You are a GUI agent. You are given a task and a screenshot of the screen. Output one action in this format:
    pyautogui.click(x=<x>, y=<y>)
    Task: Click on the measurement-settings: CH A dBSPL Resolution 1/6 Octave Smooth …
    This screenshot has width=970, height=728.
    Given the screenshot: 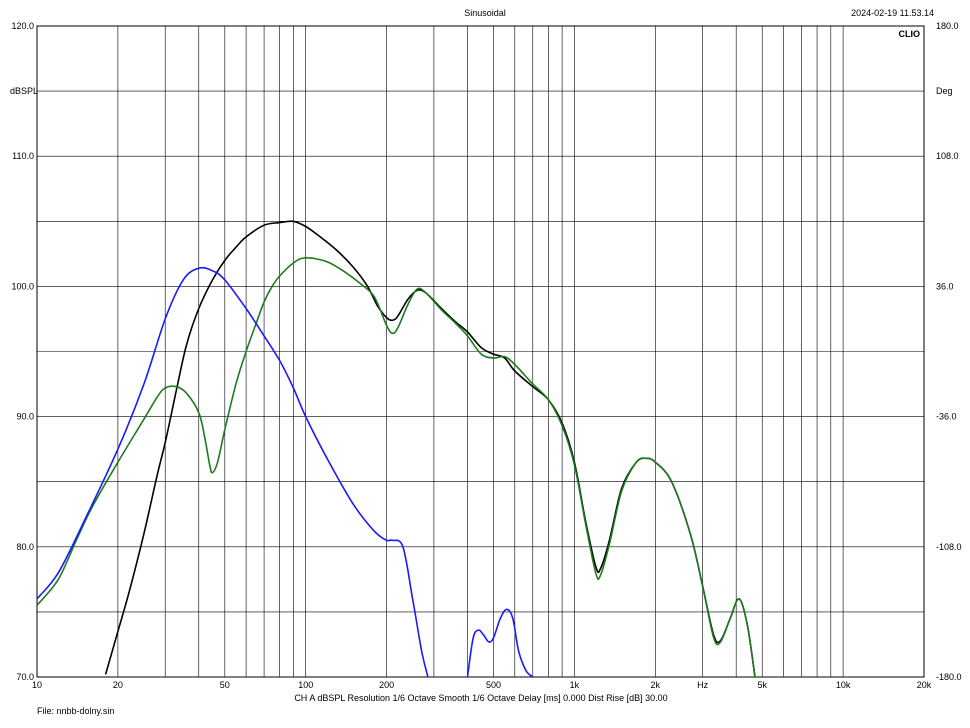 What is the action you would take?
    pyautogui.click(x=480, y=698)
    